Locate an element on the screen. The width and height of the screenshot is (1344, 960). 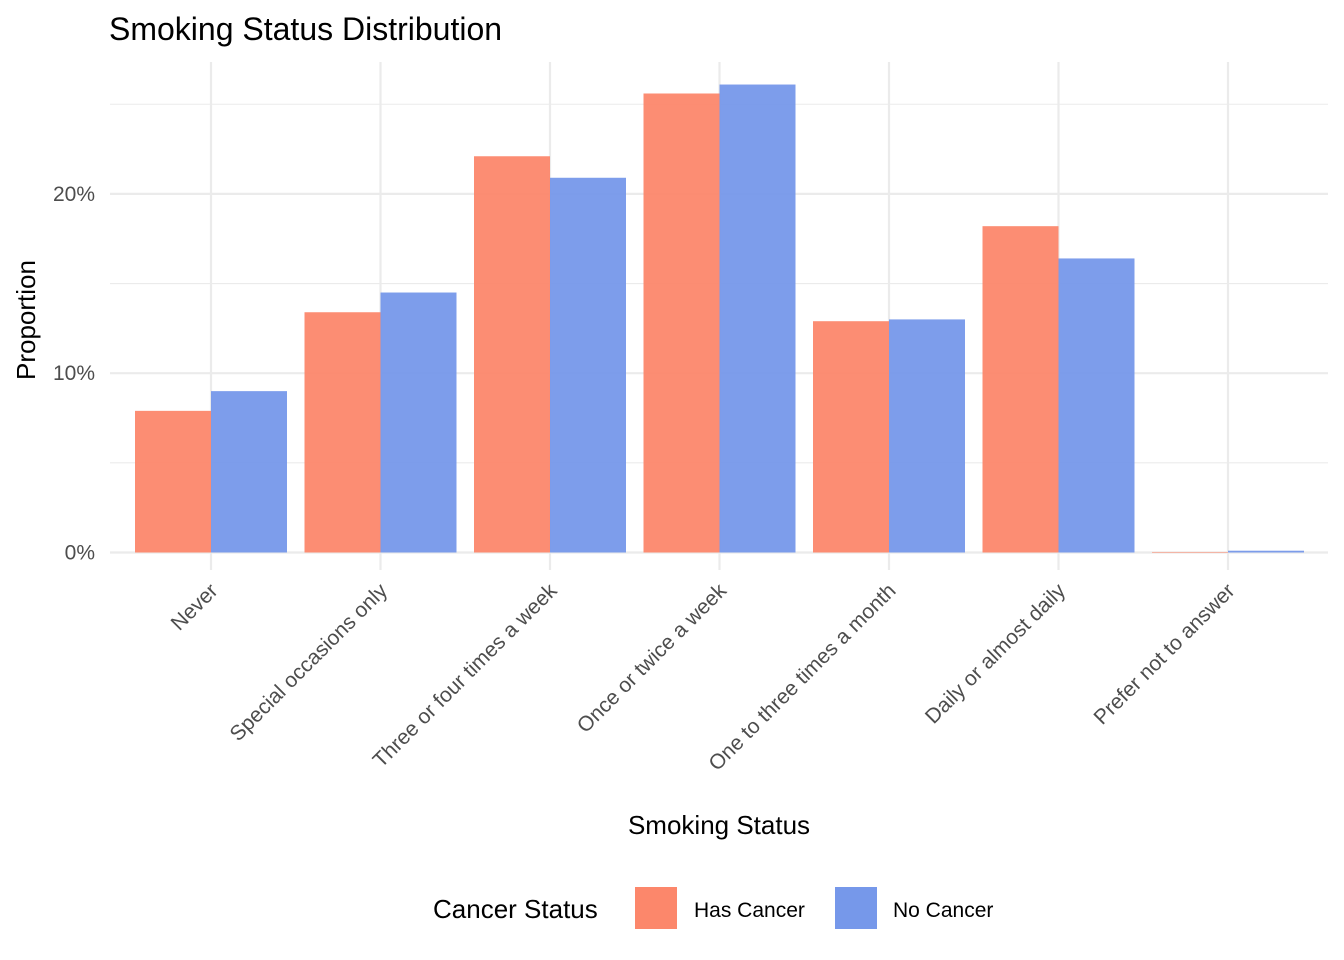
y-axis-title: Proportion is located at coordinates (26, 320).